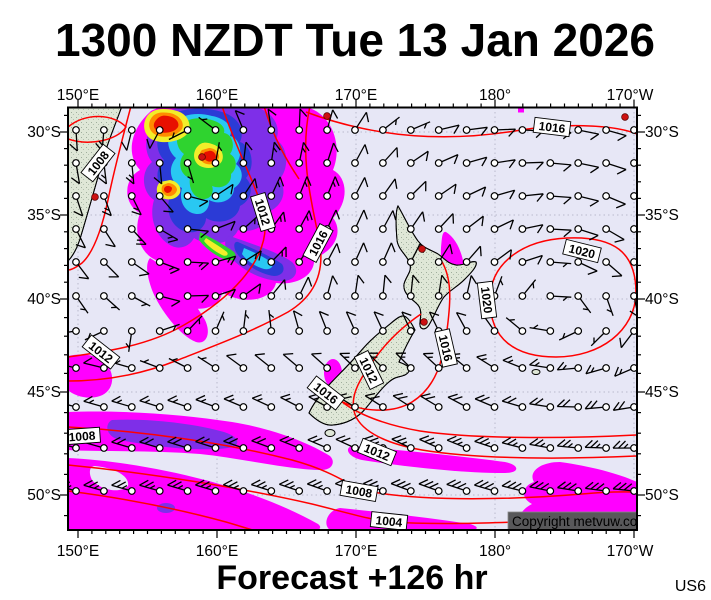 Image resolution: width=711 pixels, height=600 pixels. I want to click on axis-label-lat: 45°S, so click(662, 392).